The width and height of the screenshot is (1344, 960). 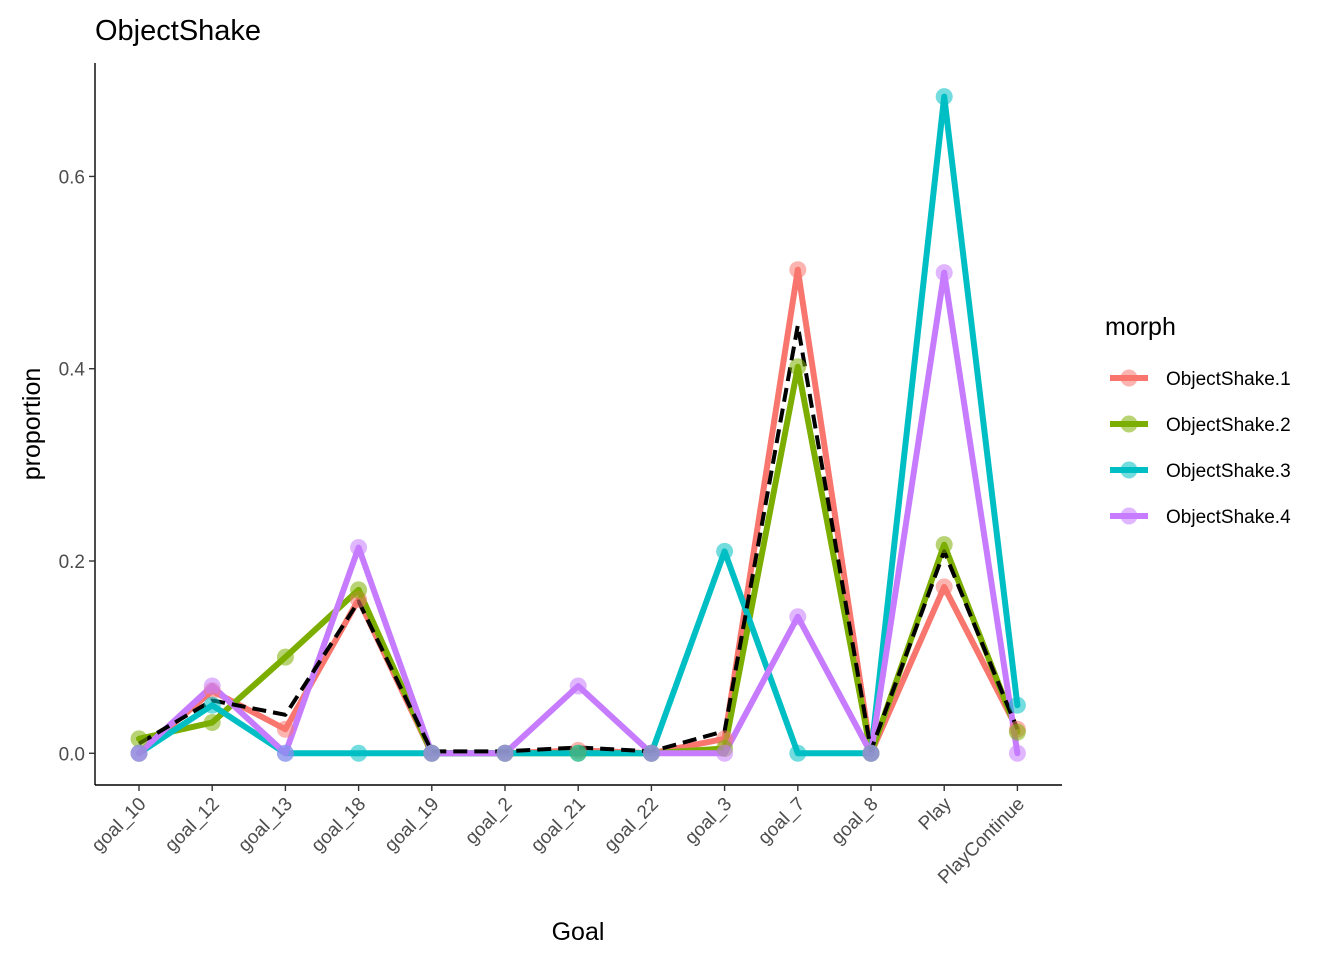 What do you see at coordinates (1228, 471) in the screenshot?
I see `legend-label: ObjectShake.3` at bounding box center [1228, 471].